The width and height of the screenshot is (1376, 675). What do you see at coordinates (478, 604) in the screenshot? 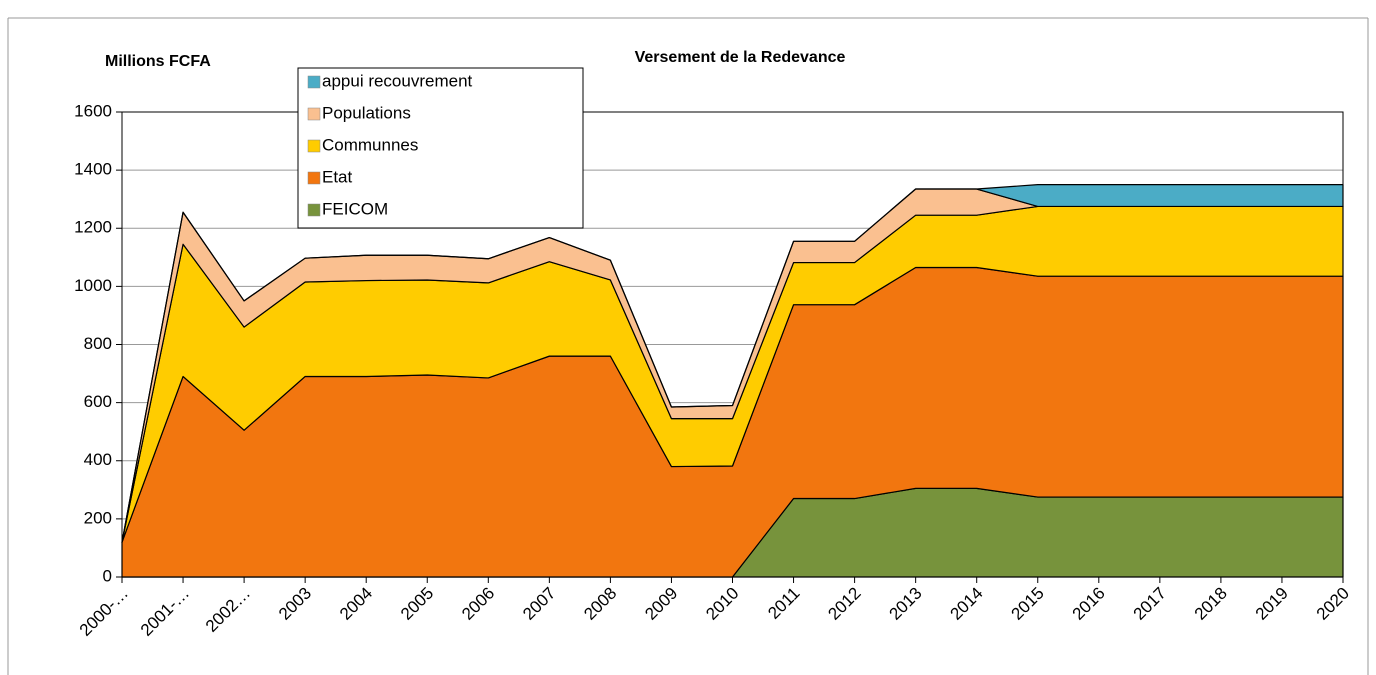
I see `x-tick-label: 2006` at bounding box center [478, 604].